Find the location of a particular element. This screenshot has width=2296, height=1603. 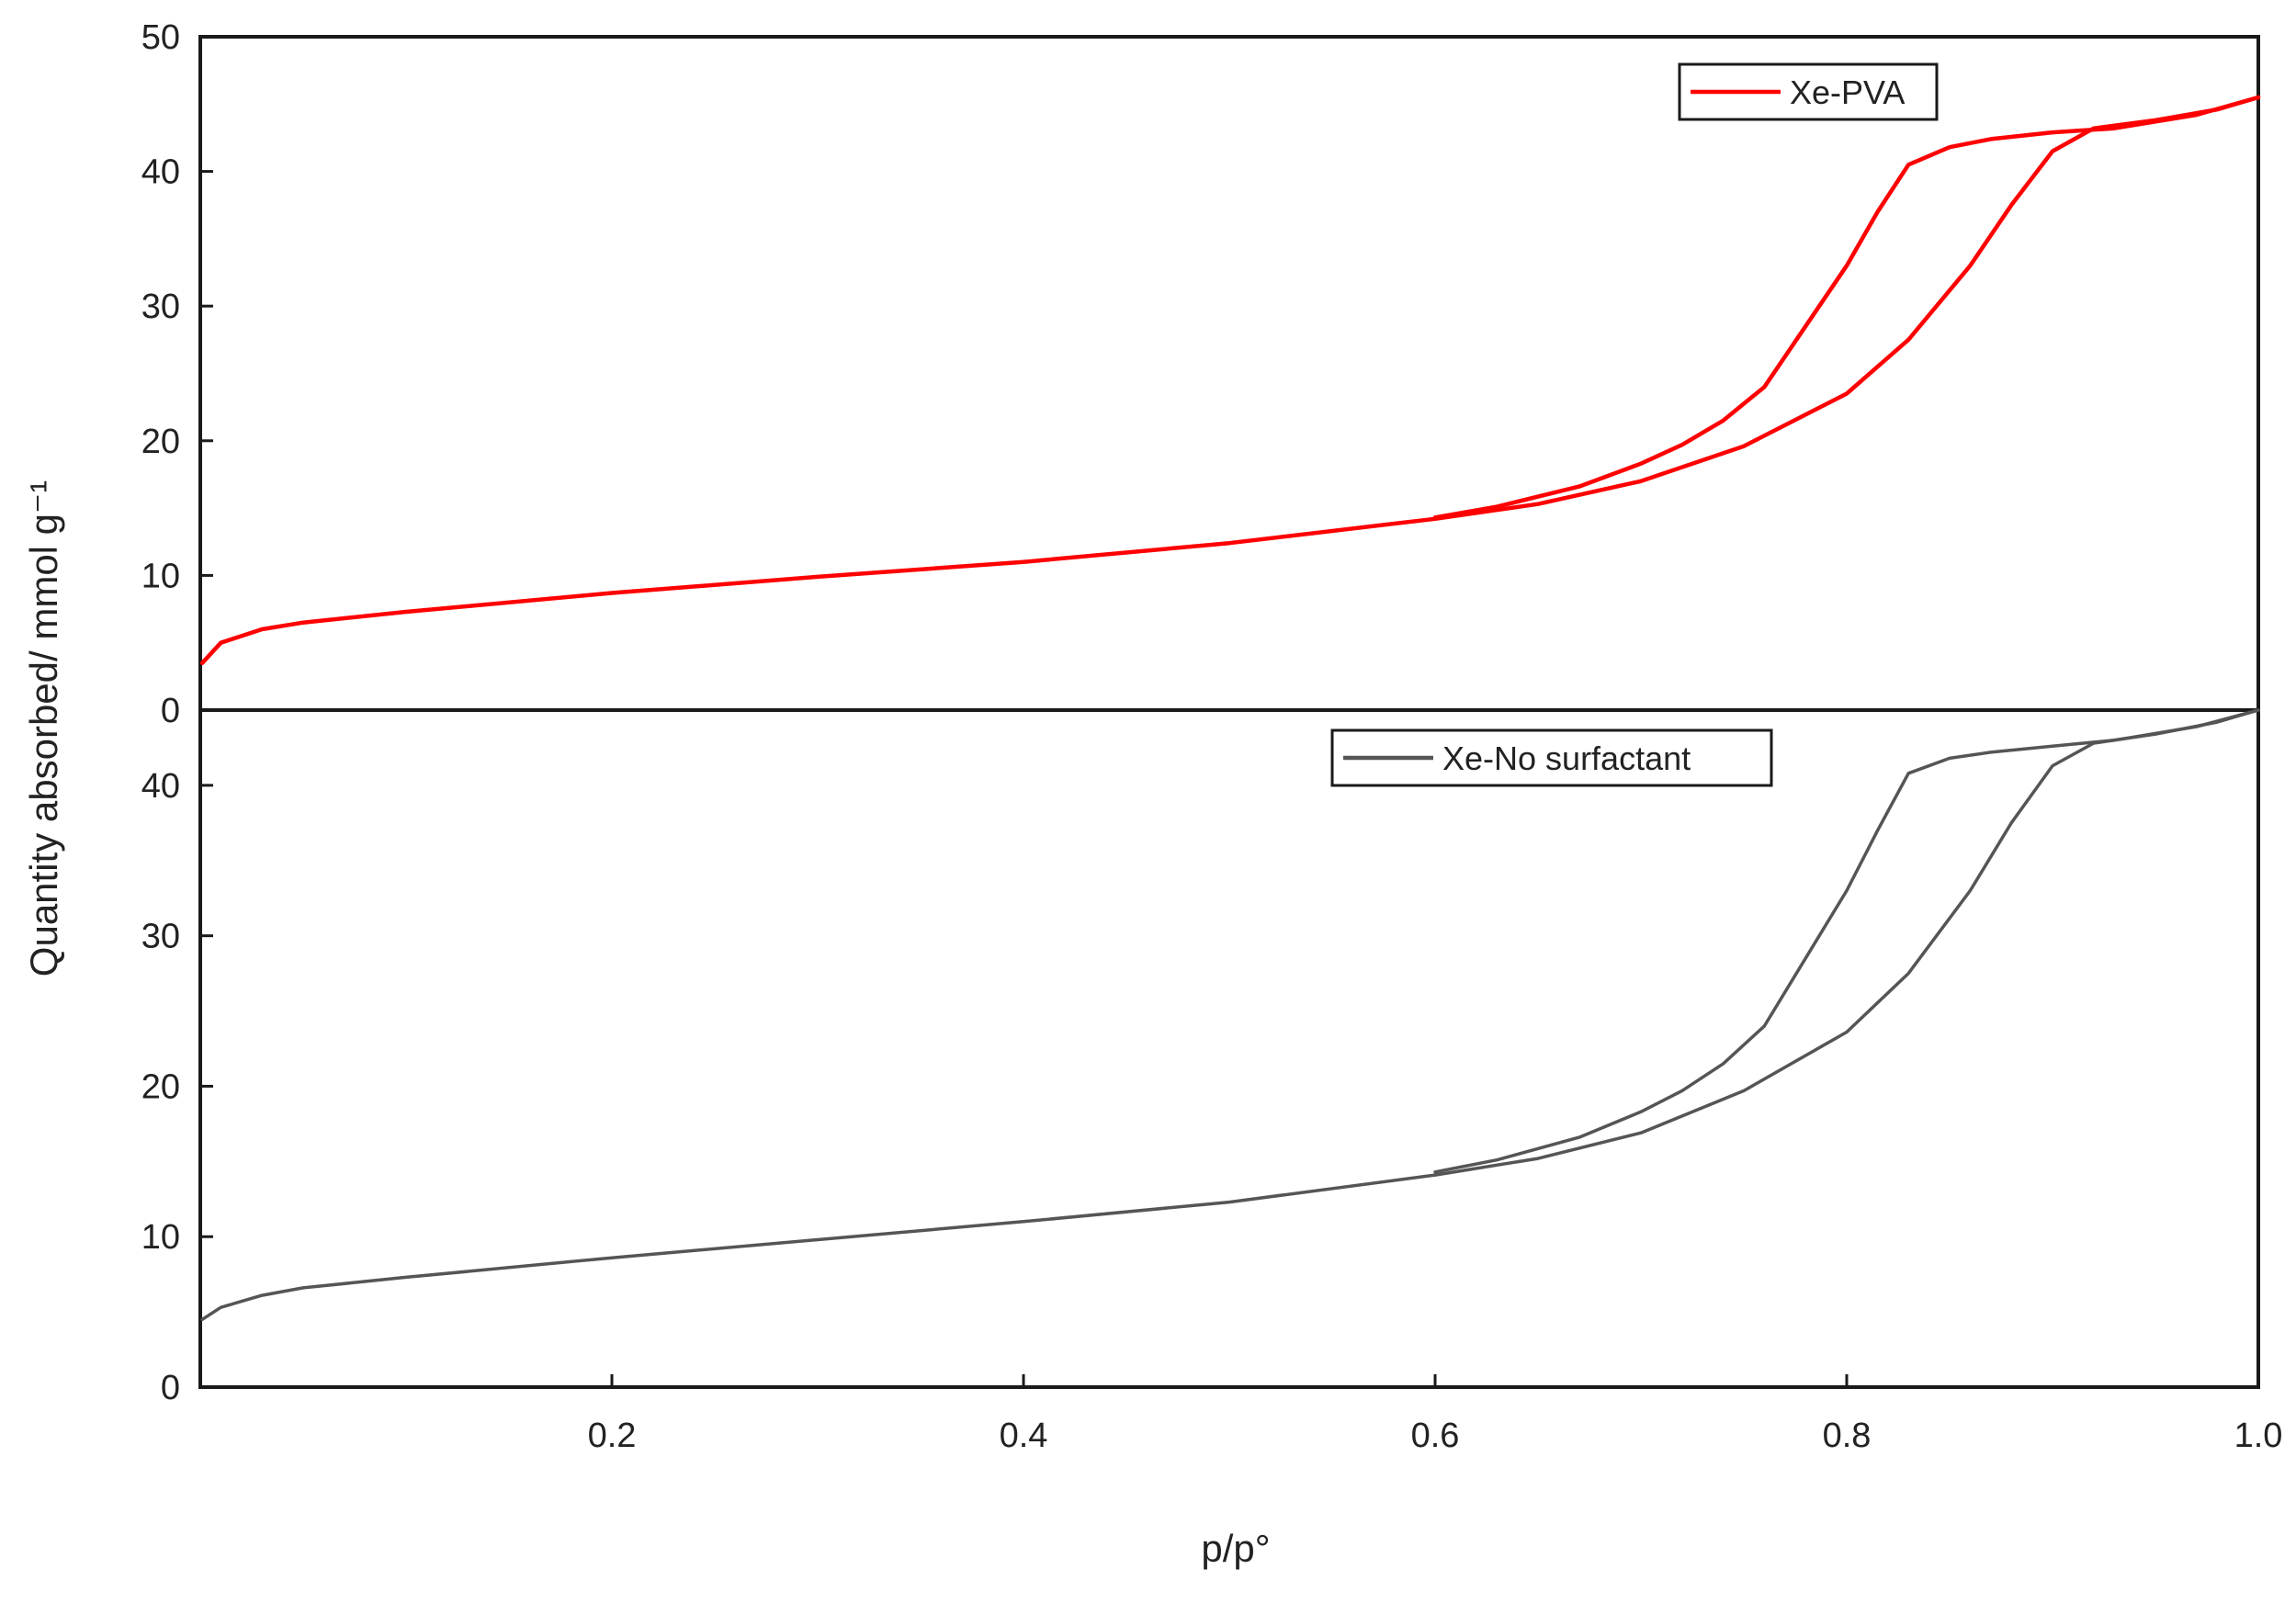

legends: Xe-PVA Xe-No surfactant is located at coordinates (1634, 424).